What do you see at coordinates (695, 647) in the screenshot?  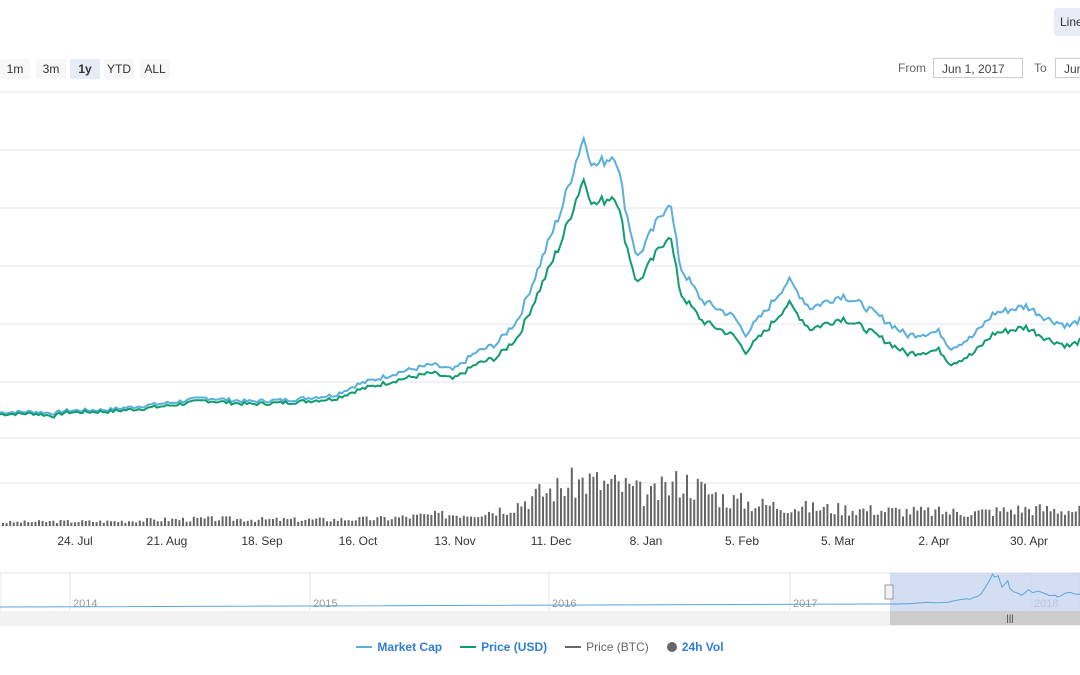 I see `legend-item-24h-vol: 24h Vol` at bounding box center [695, 647].